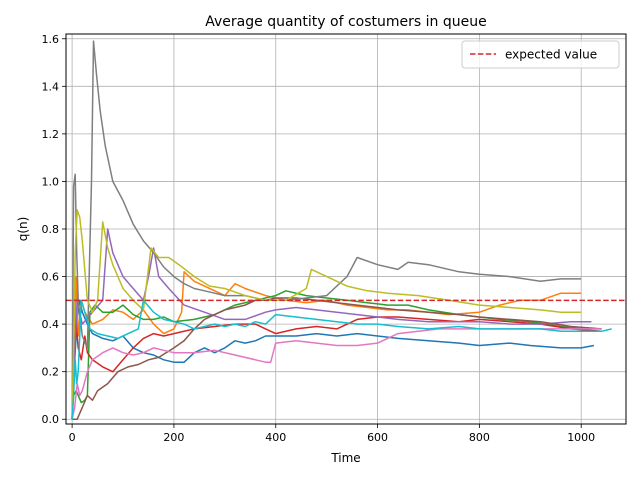 The image size is (640, 484). What do you see at coordinates (51, 39) in the screenshot?
I see `y-tick-label: 1.6` at bounding box center [51, 39].